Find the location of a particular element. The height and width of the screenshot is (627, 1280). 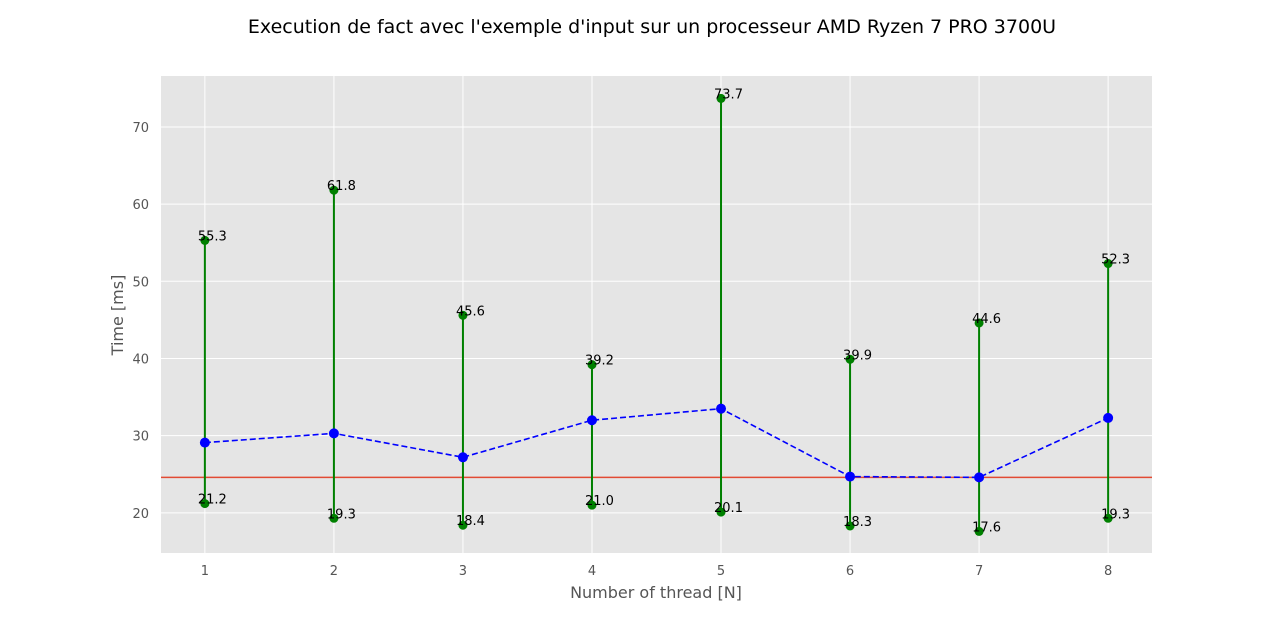

x-tick-label: 3 is located at coordinates (463, 571).